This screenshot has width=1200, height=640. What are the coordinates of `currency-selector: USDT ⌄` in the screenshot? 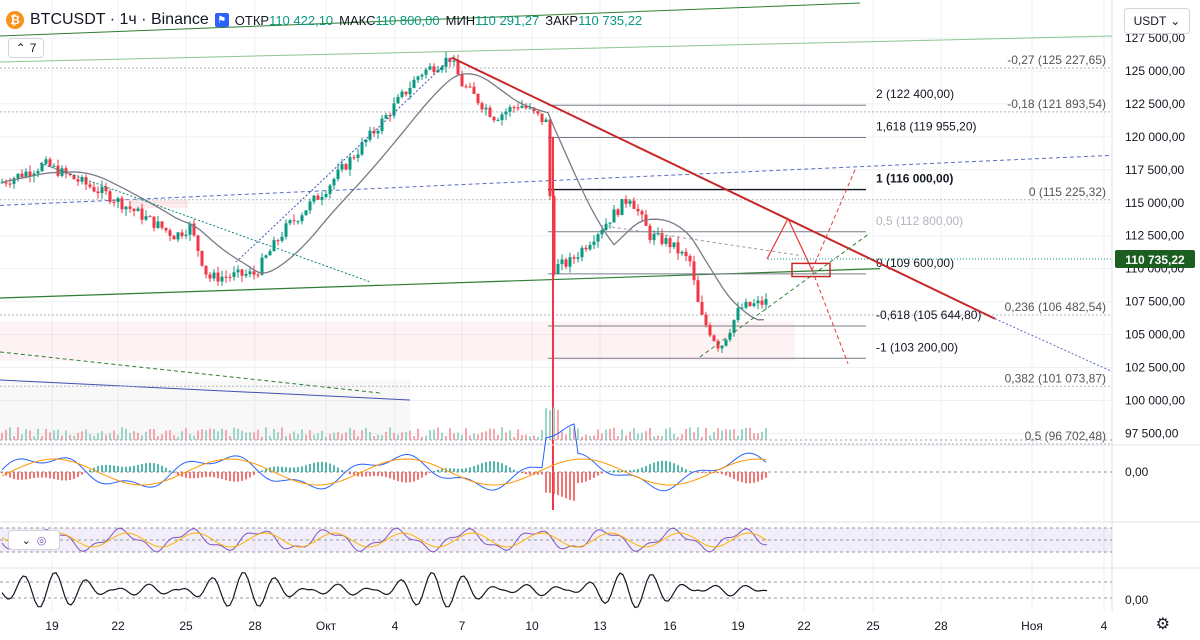 It's located at (1157, 21).